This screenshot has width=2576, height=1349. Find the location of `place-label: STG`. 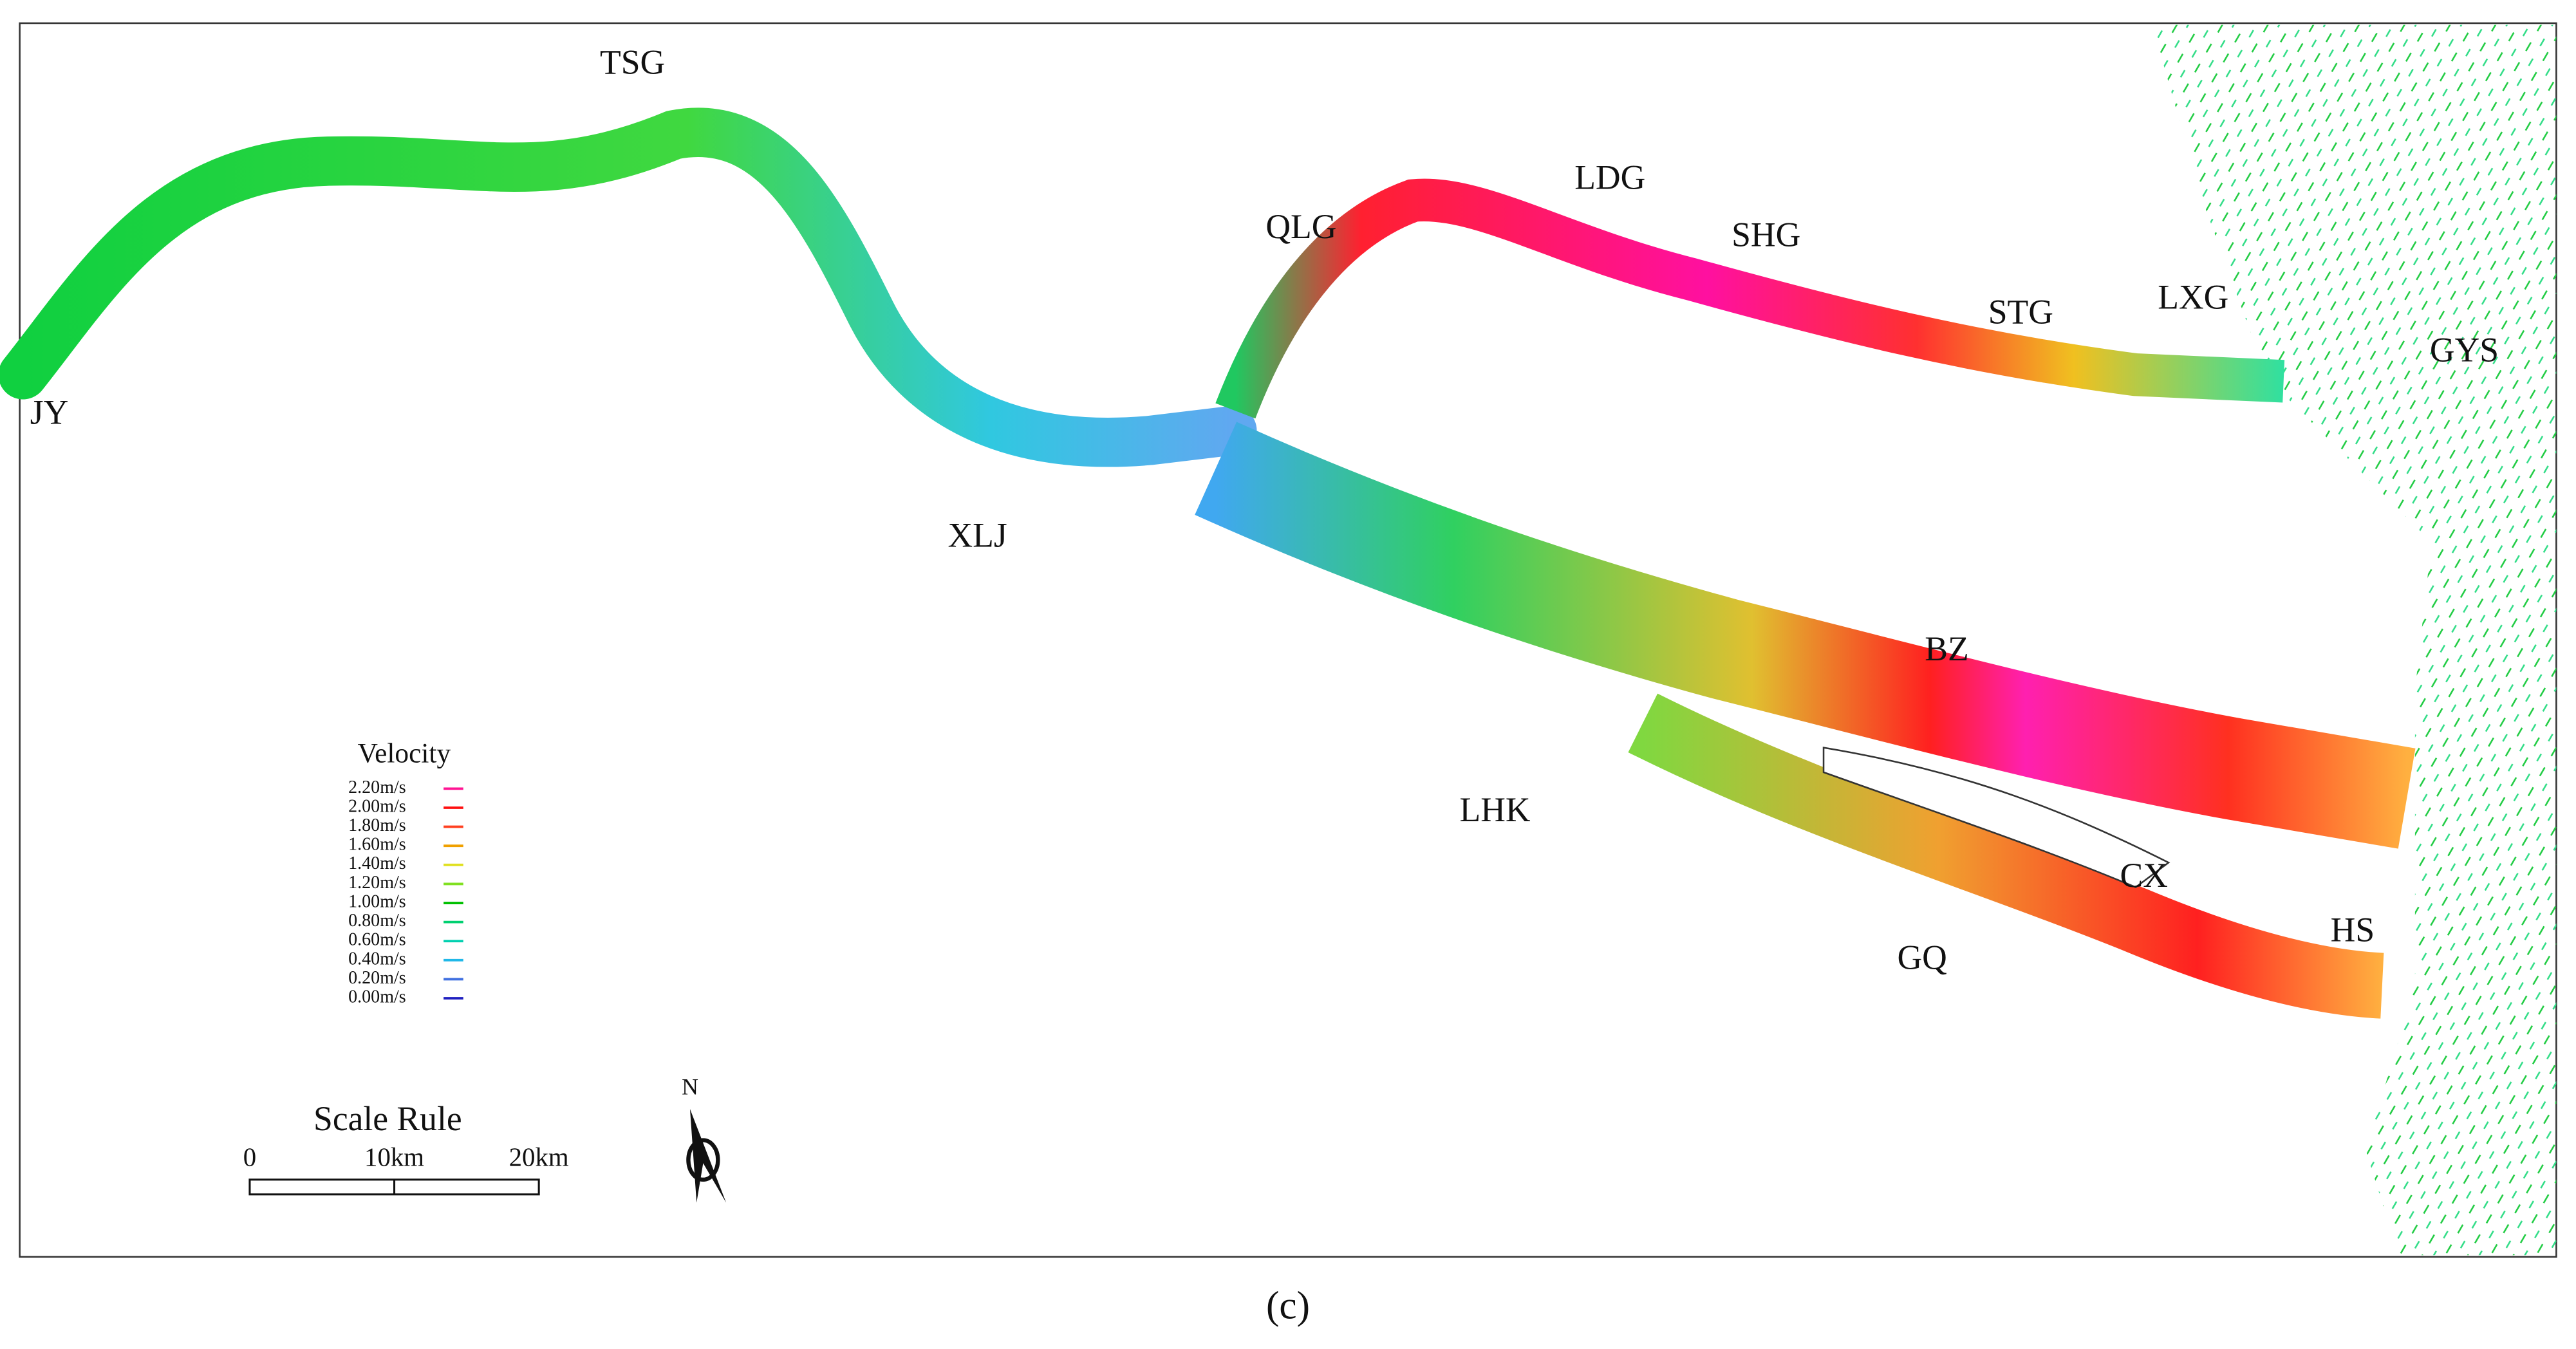

place-label: STG is located at coordinates (2020, 312).